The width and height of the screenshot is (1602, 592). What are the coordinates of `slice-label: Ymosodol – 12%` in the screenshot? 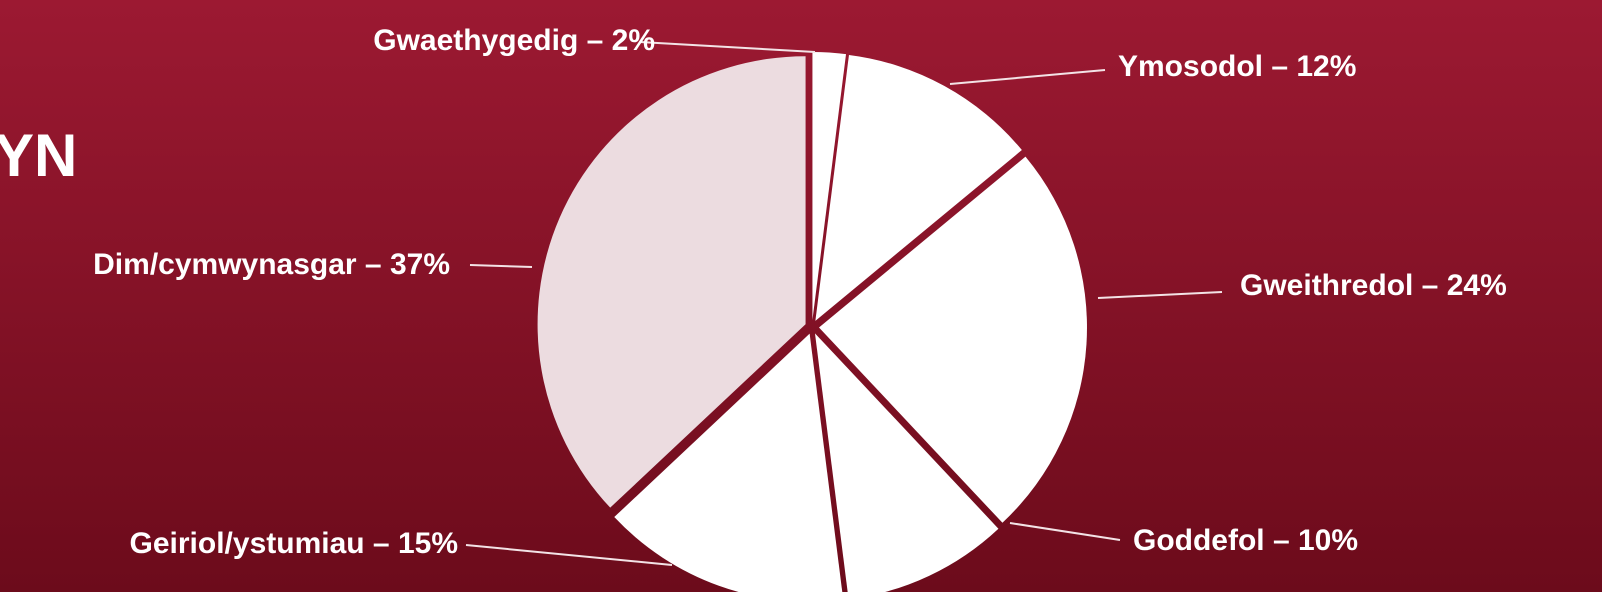 It's located at (1237, 66).